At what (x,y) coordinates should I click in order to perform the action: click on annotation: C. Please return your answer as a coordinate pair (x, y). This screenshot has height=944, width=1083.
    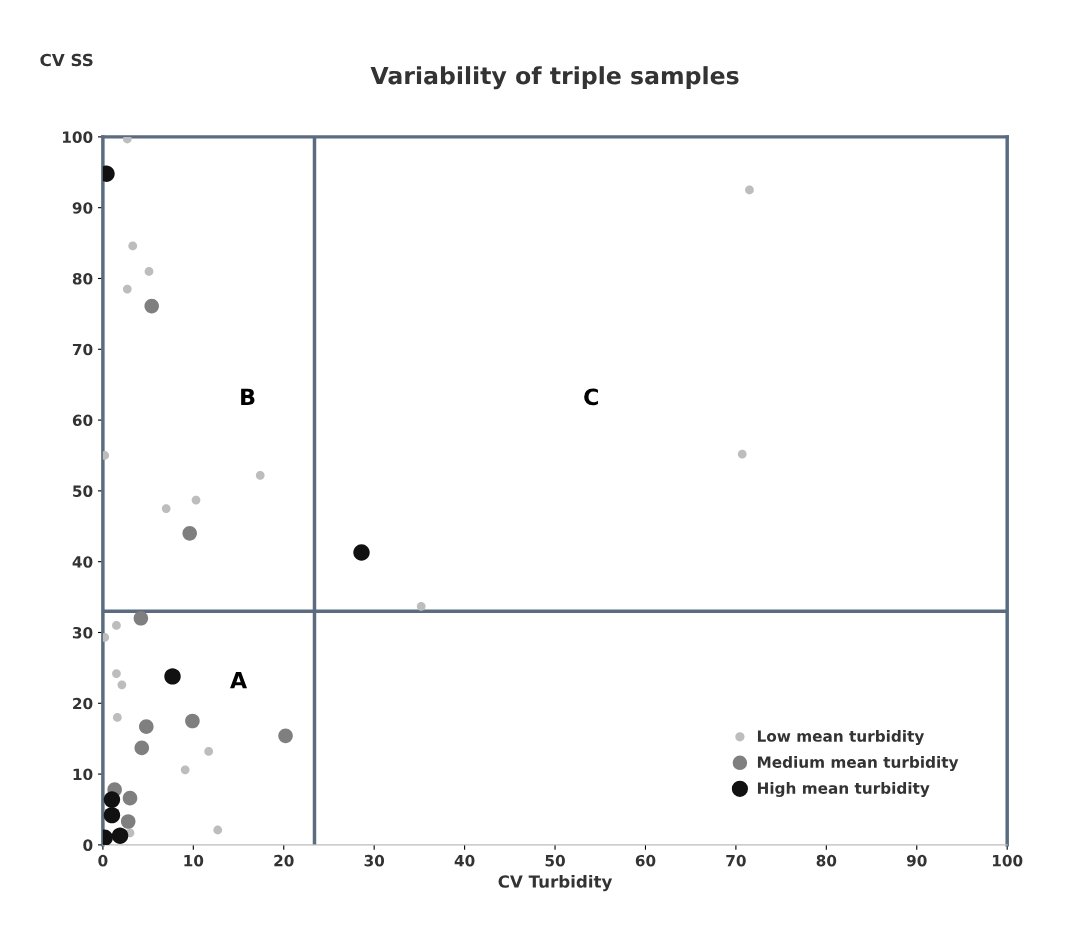
    Looking at the image, I should click on (591, 397).